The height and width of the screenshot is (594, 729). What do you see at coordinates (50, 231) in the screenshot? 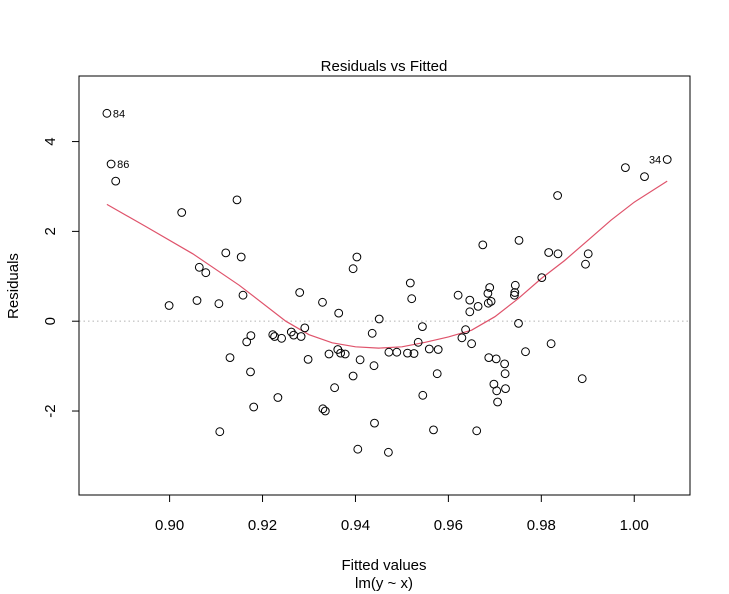
I see `y-tick-label: 2` at bounding box center [50, 231].